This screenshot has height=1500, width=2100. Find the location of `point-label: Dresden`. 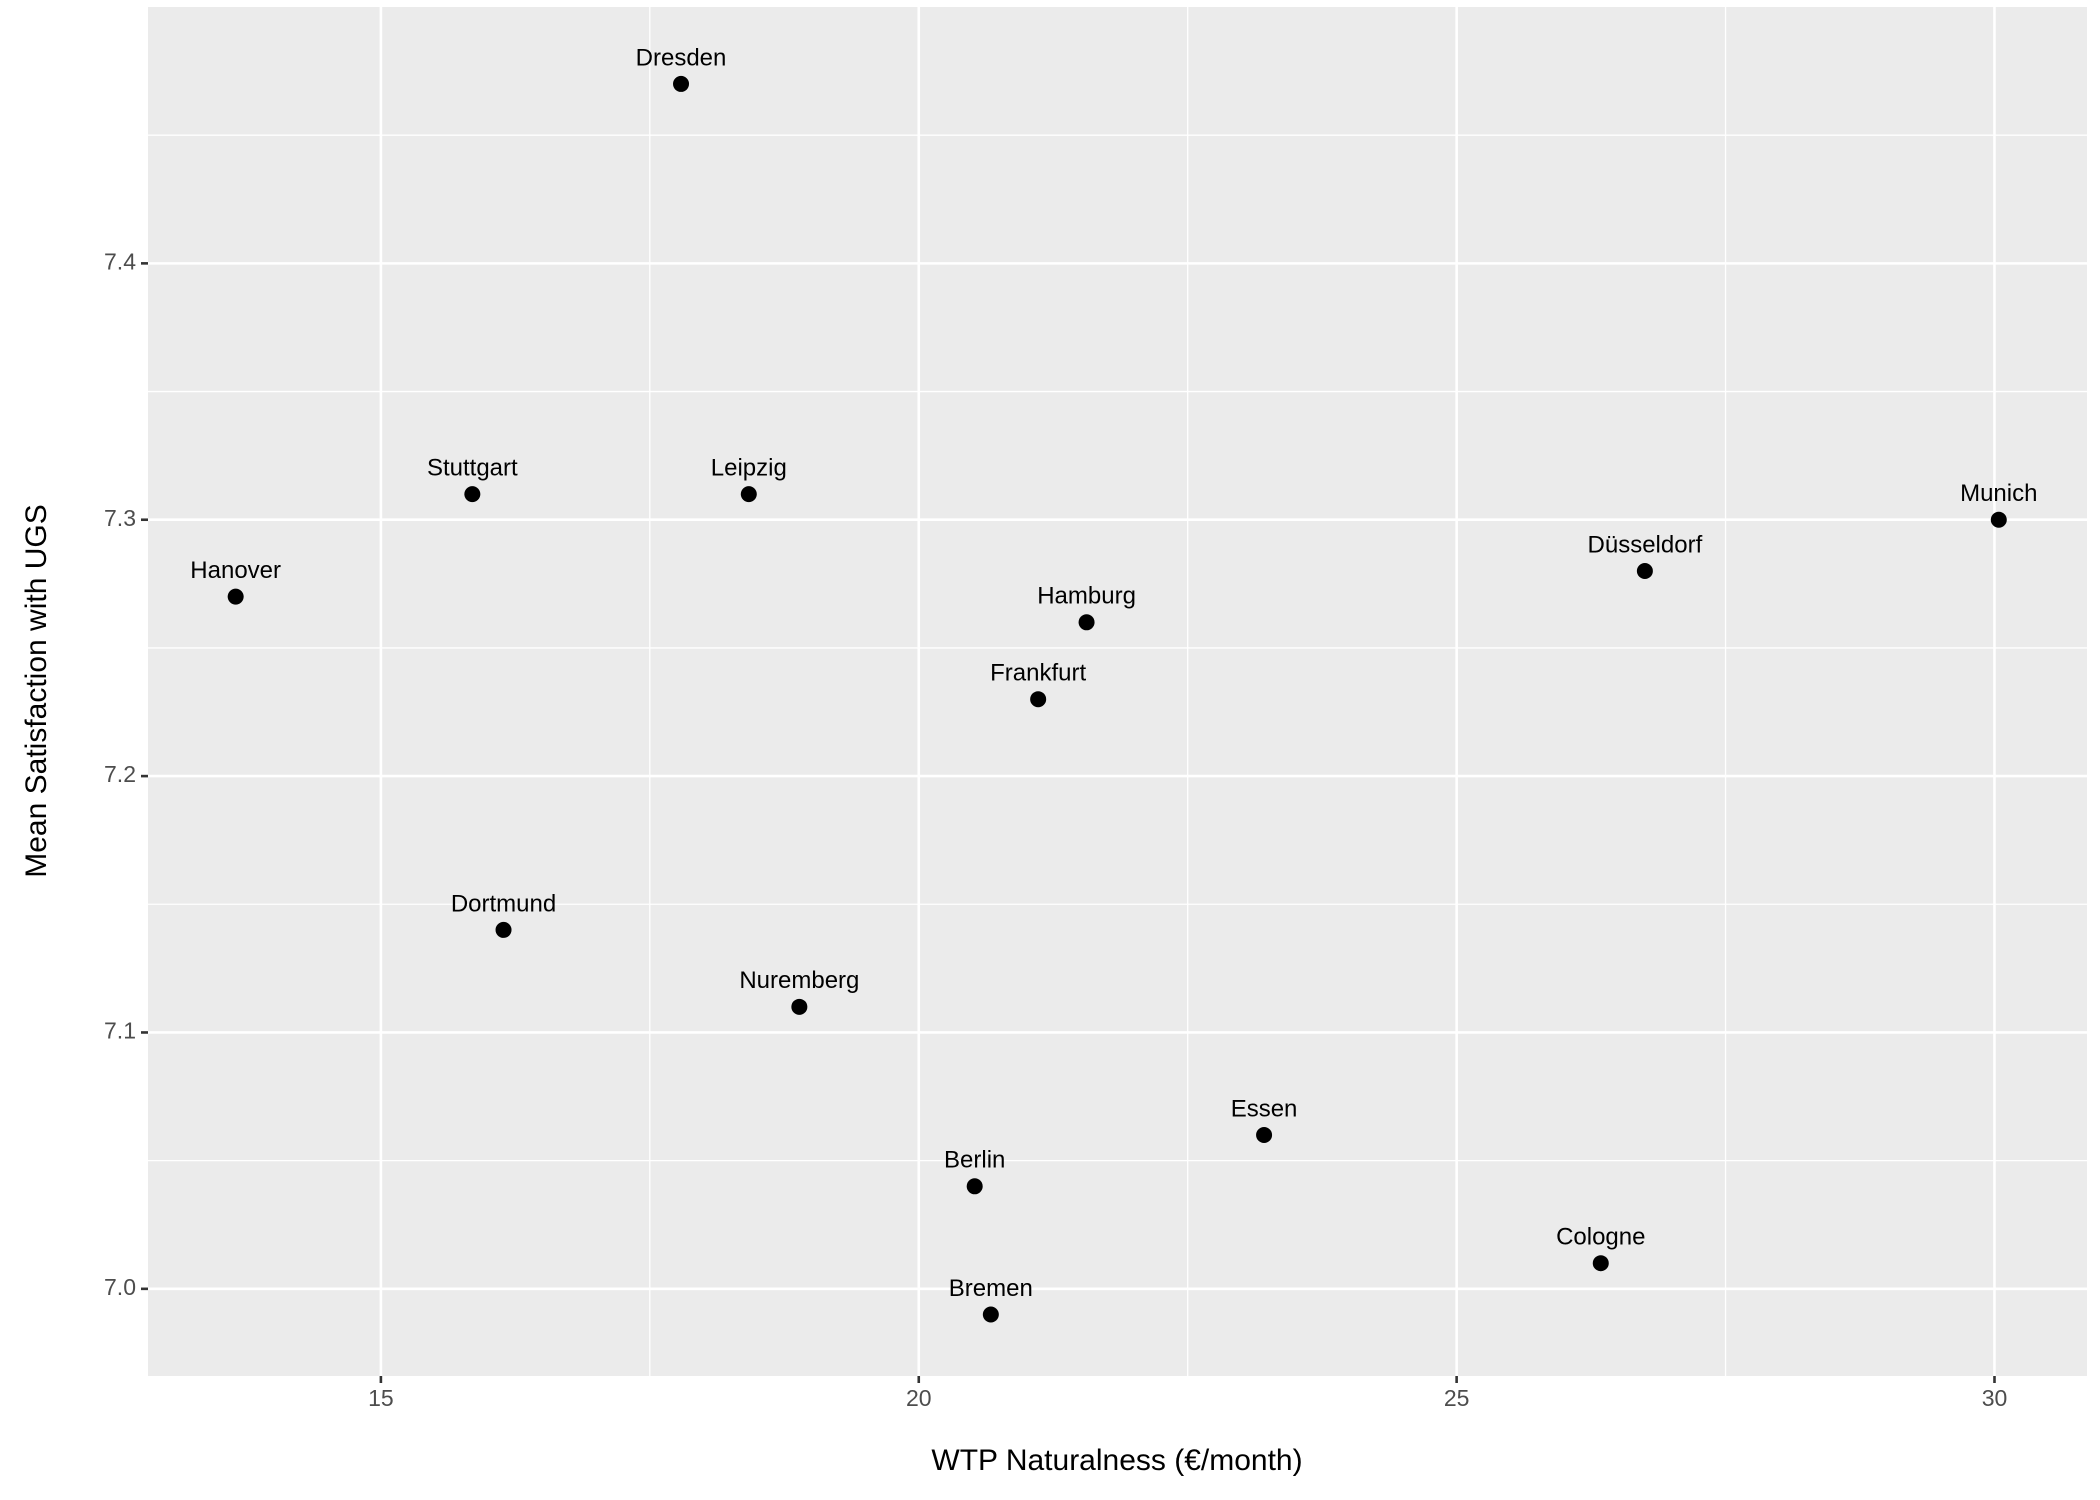

point-label: Dresden is located at coordinates (681, 57).